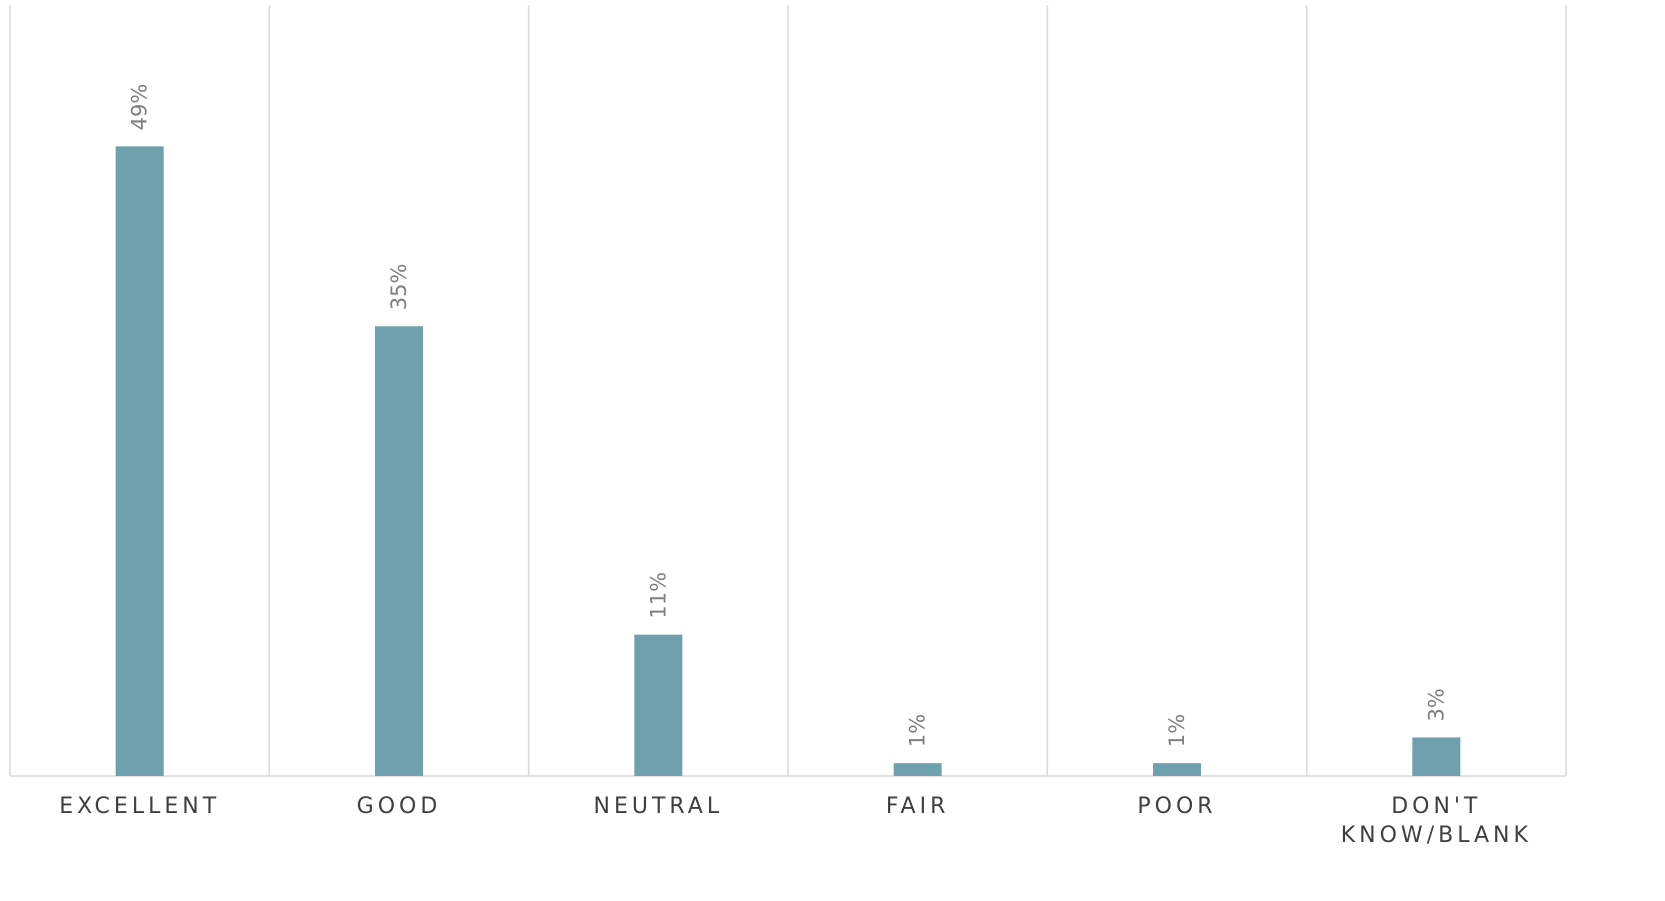  What do you see at coordinates (140, 107) in the screenshot?
I see `value-label: 49%` at bounding box center [140, 107].